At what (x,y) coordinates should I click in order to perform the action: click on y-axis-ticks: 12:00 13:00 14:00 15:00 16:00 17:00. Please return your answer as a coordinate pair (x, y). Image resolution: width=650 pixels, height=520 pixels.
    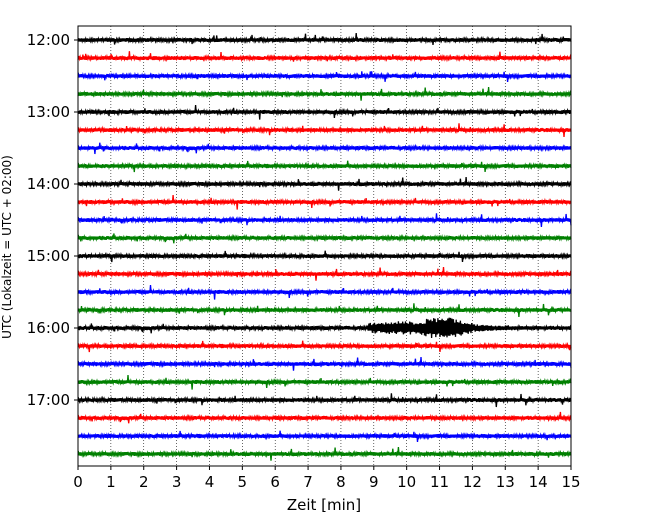
    Looking at the image, I should click on (52, 220).